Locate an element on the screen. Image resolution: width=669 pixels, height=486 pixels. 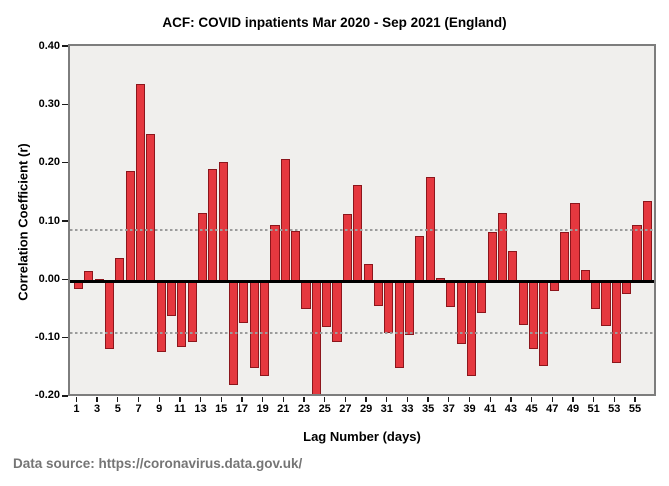
x-tick-label: 27 is located at coordinates (345, 409).